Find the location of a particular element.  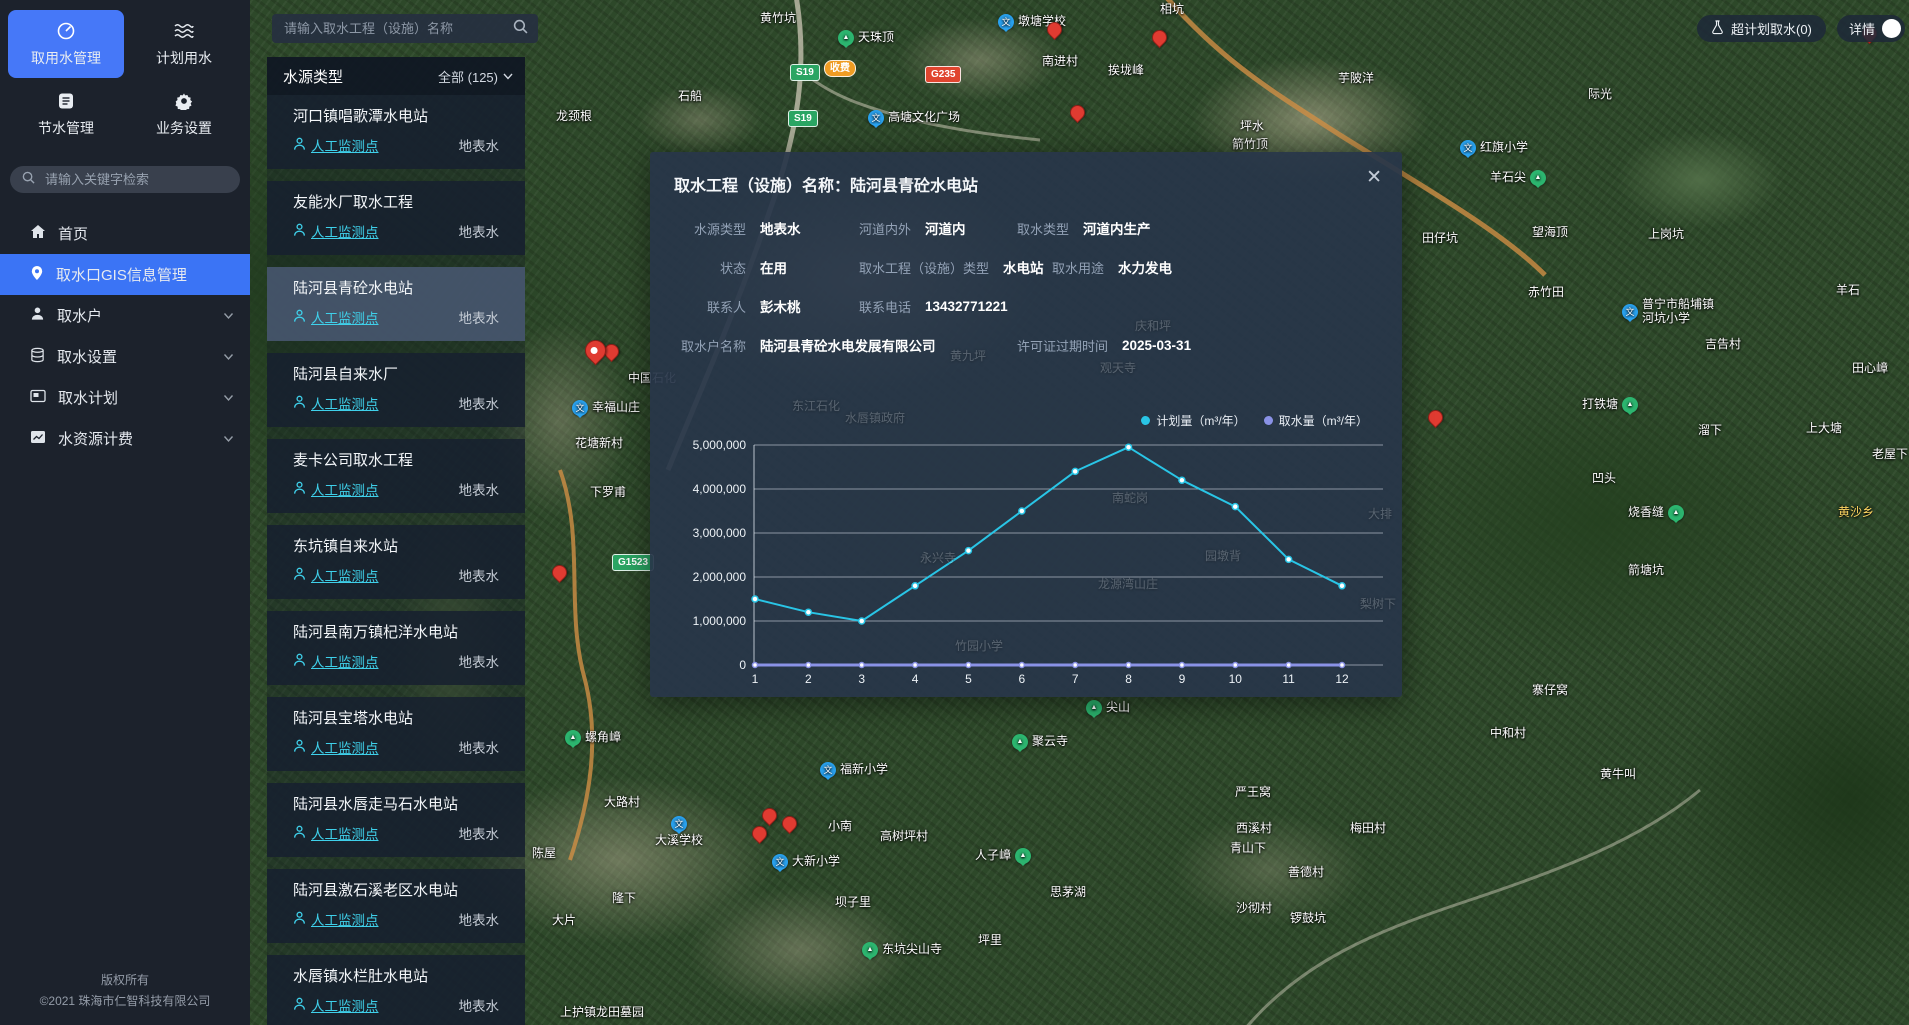

sidebar-item: 取水口GIS信息管理 is located at coordinates (125, 274).